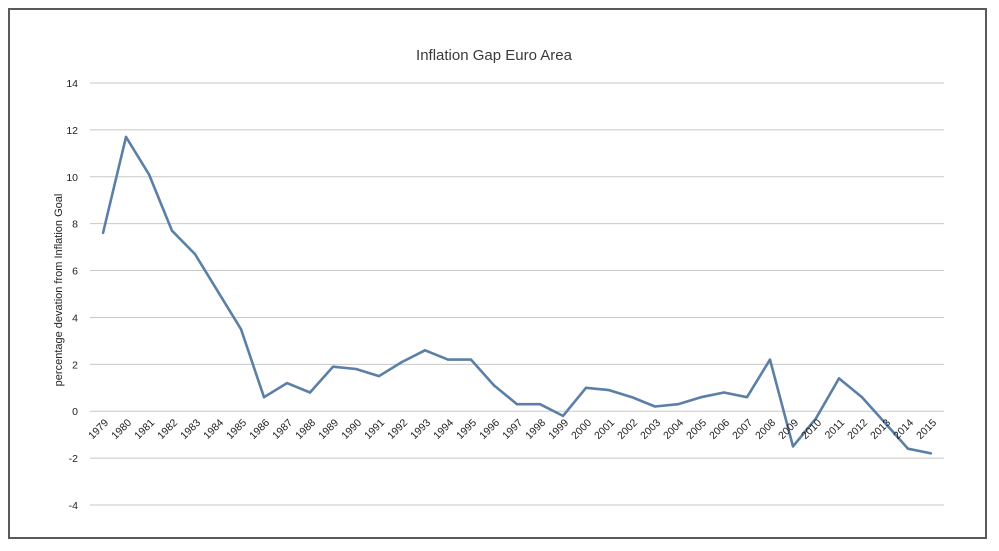 The height and width of the screenshot is (551, 999). What do you see at coordinates (742, 429) in the screenshot?
I see `x-tick-label: 2007` at bounding box center [742, 429].